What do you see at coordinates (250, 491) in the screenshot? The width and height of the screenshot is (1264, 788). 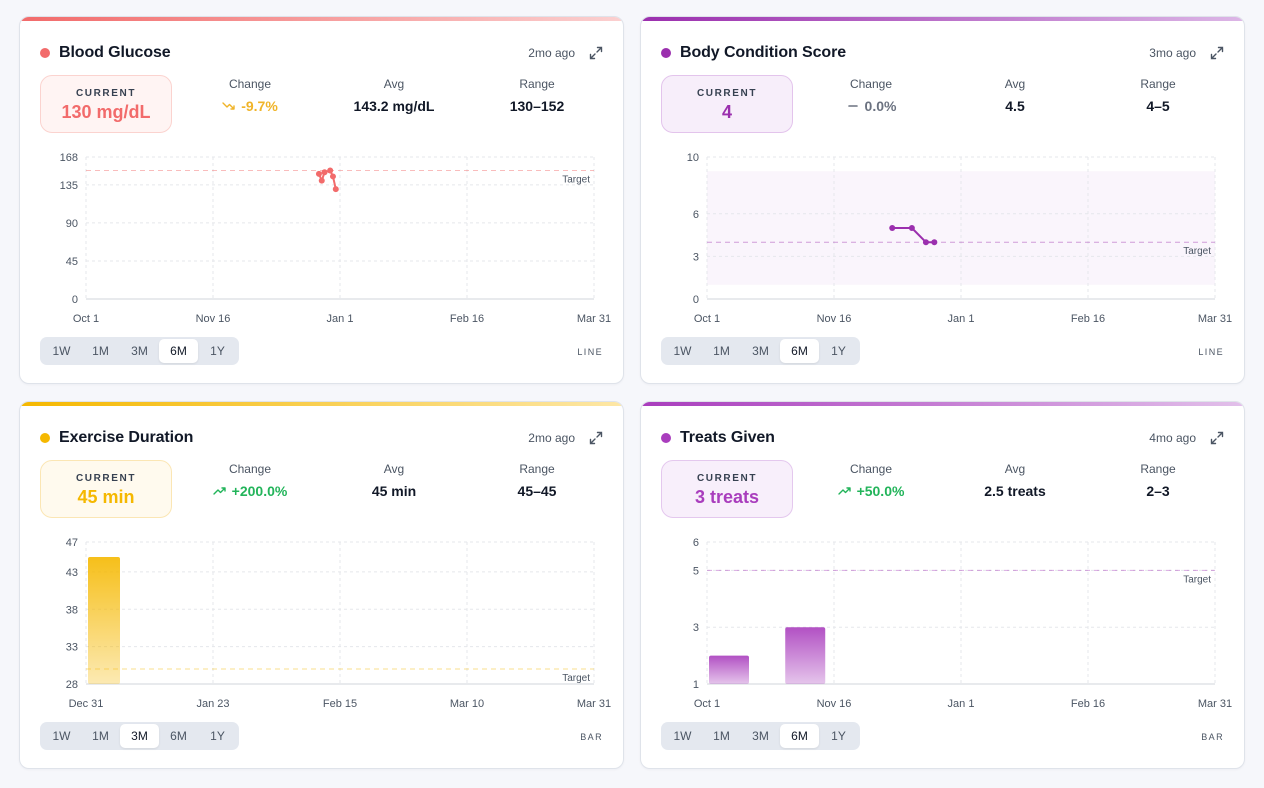 I see `stat-change-value: +200.0%` at bounding box center [250, 491].